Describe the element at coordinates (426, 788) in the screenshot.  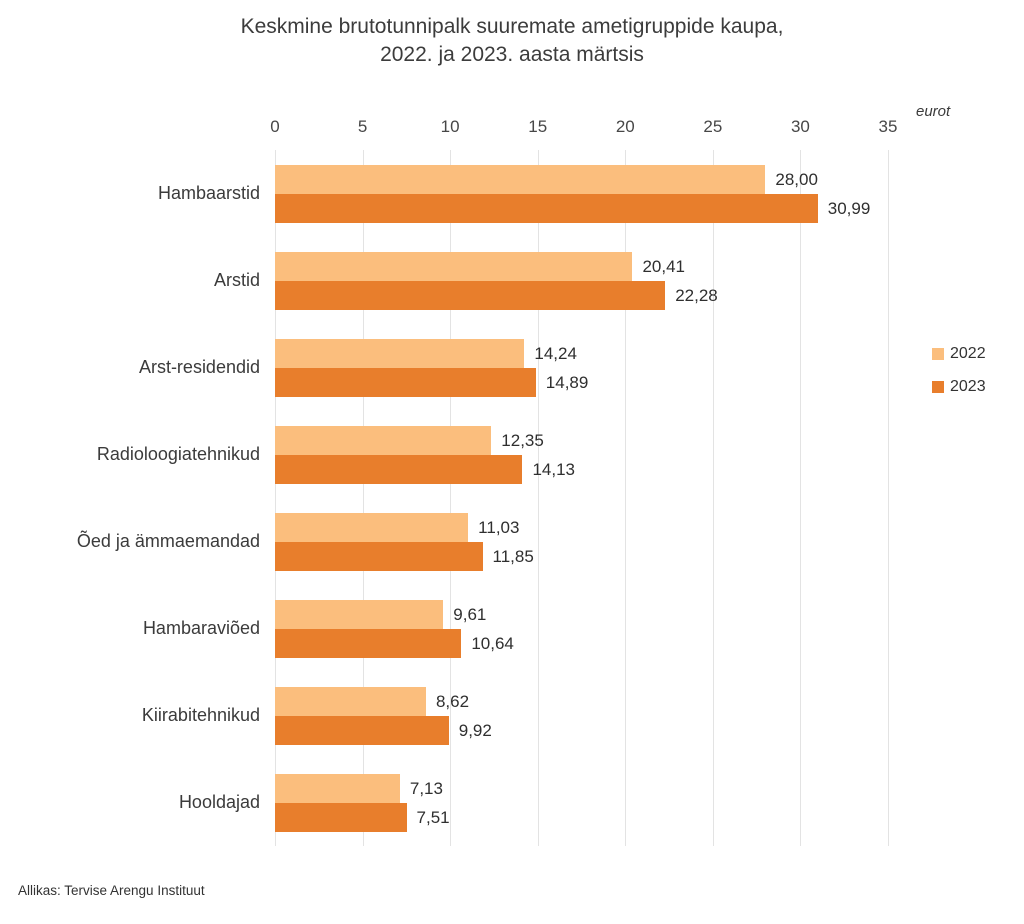
I see `bar-value-label: 7,13` at that location.